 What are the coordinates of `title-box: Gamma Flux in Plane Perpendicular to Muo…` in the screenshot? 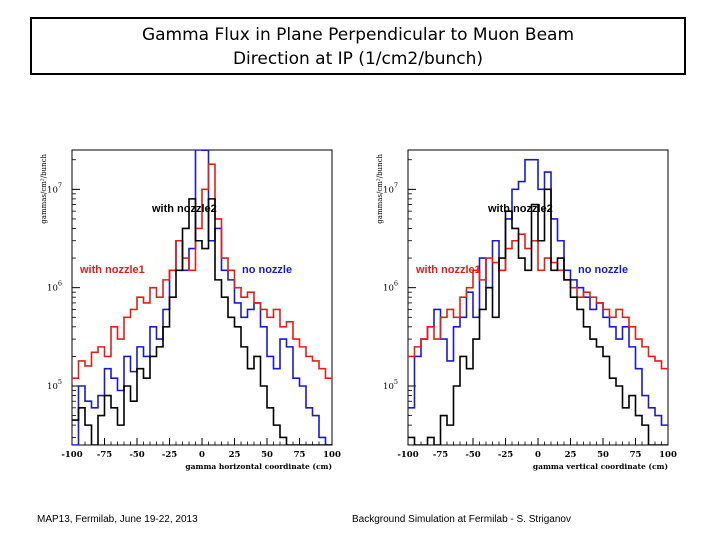 It's located at (358, 46).